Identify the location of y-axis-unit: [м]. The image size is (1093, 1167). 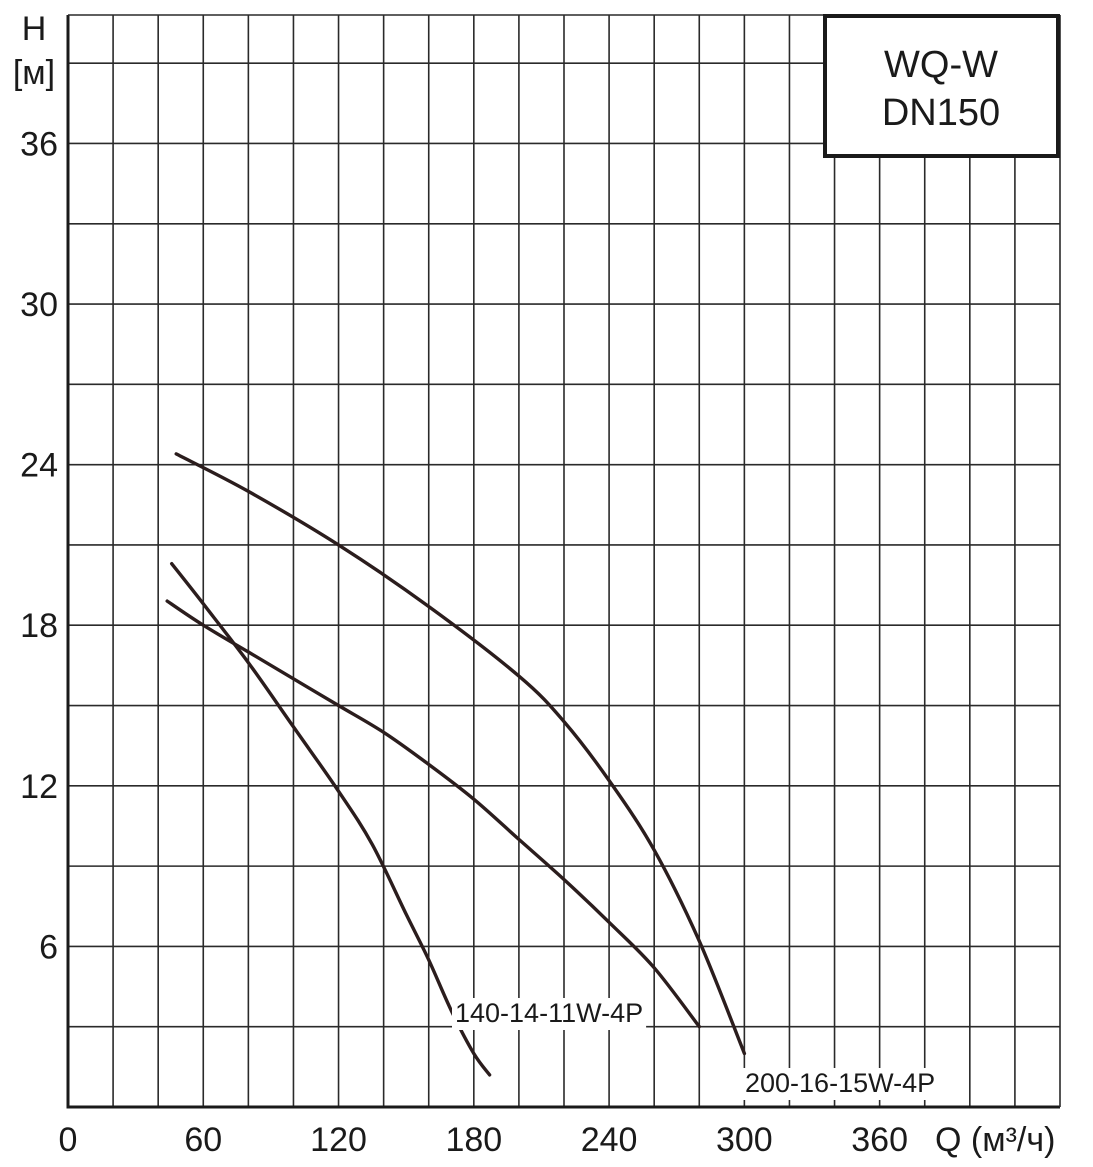
(34, 73).